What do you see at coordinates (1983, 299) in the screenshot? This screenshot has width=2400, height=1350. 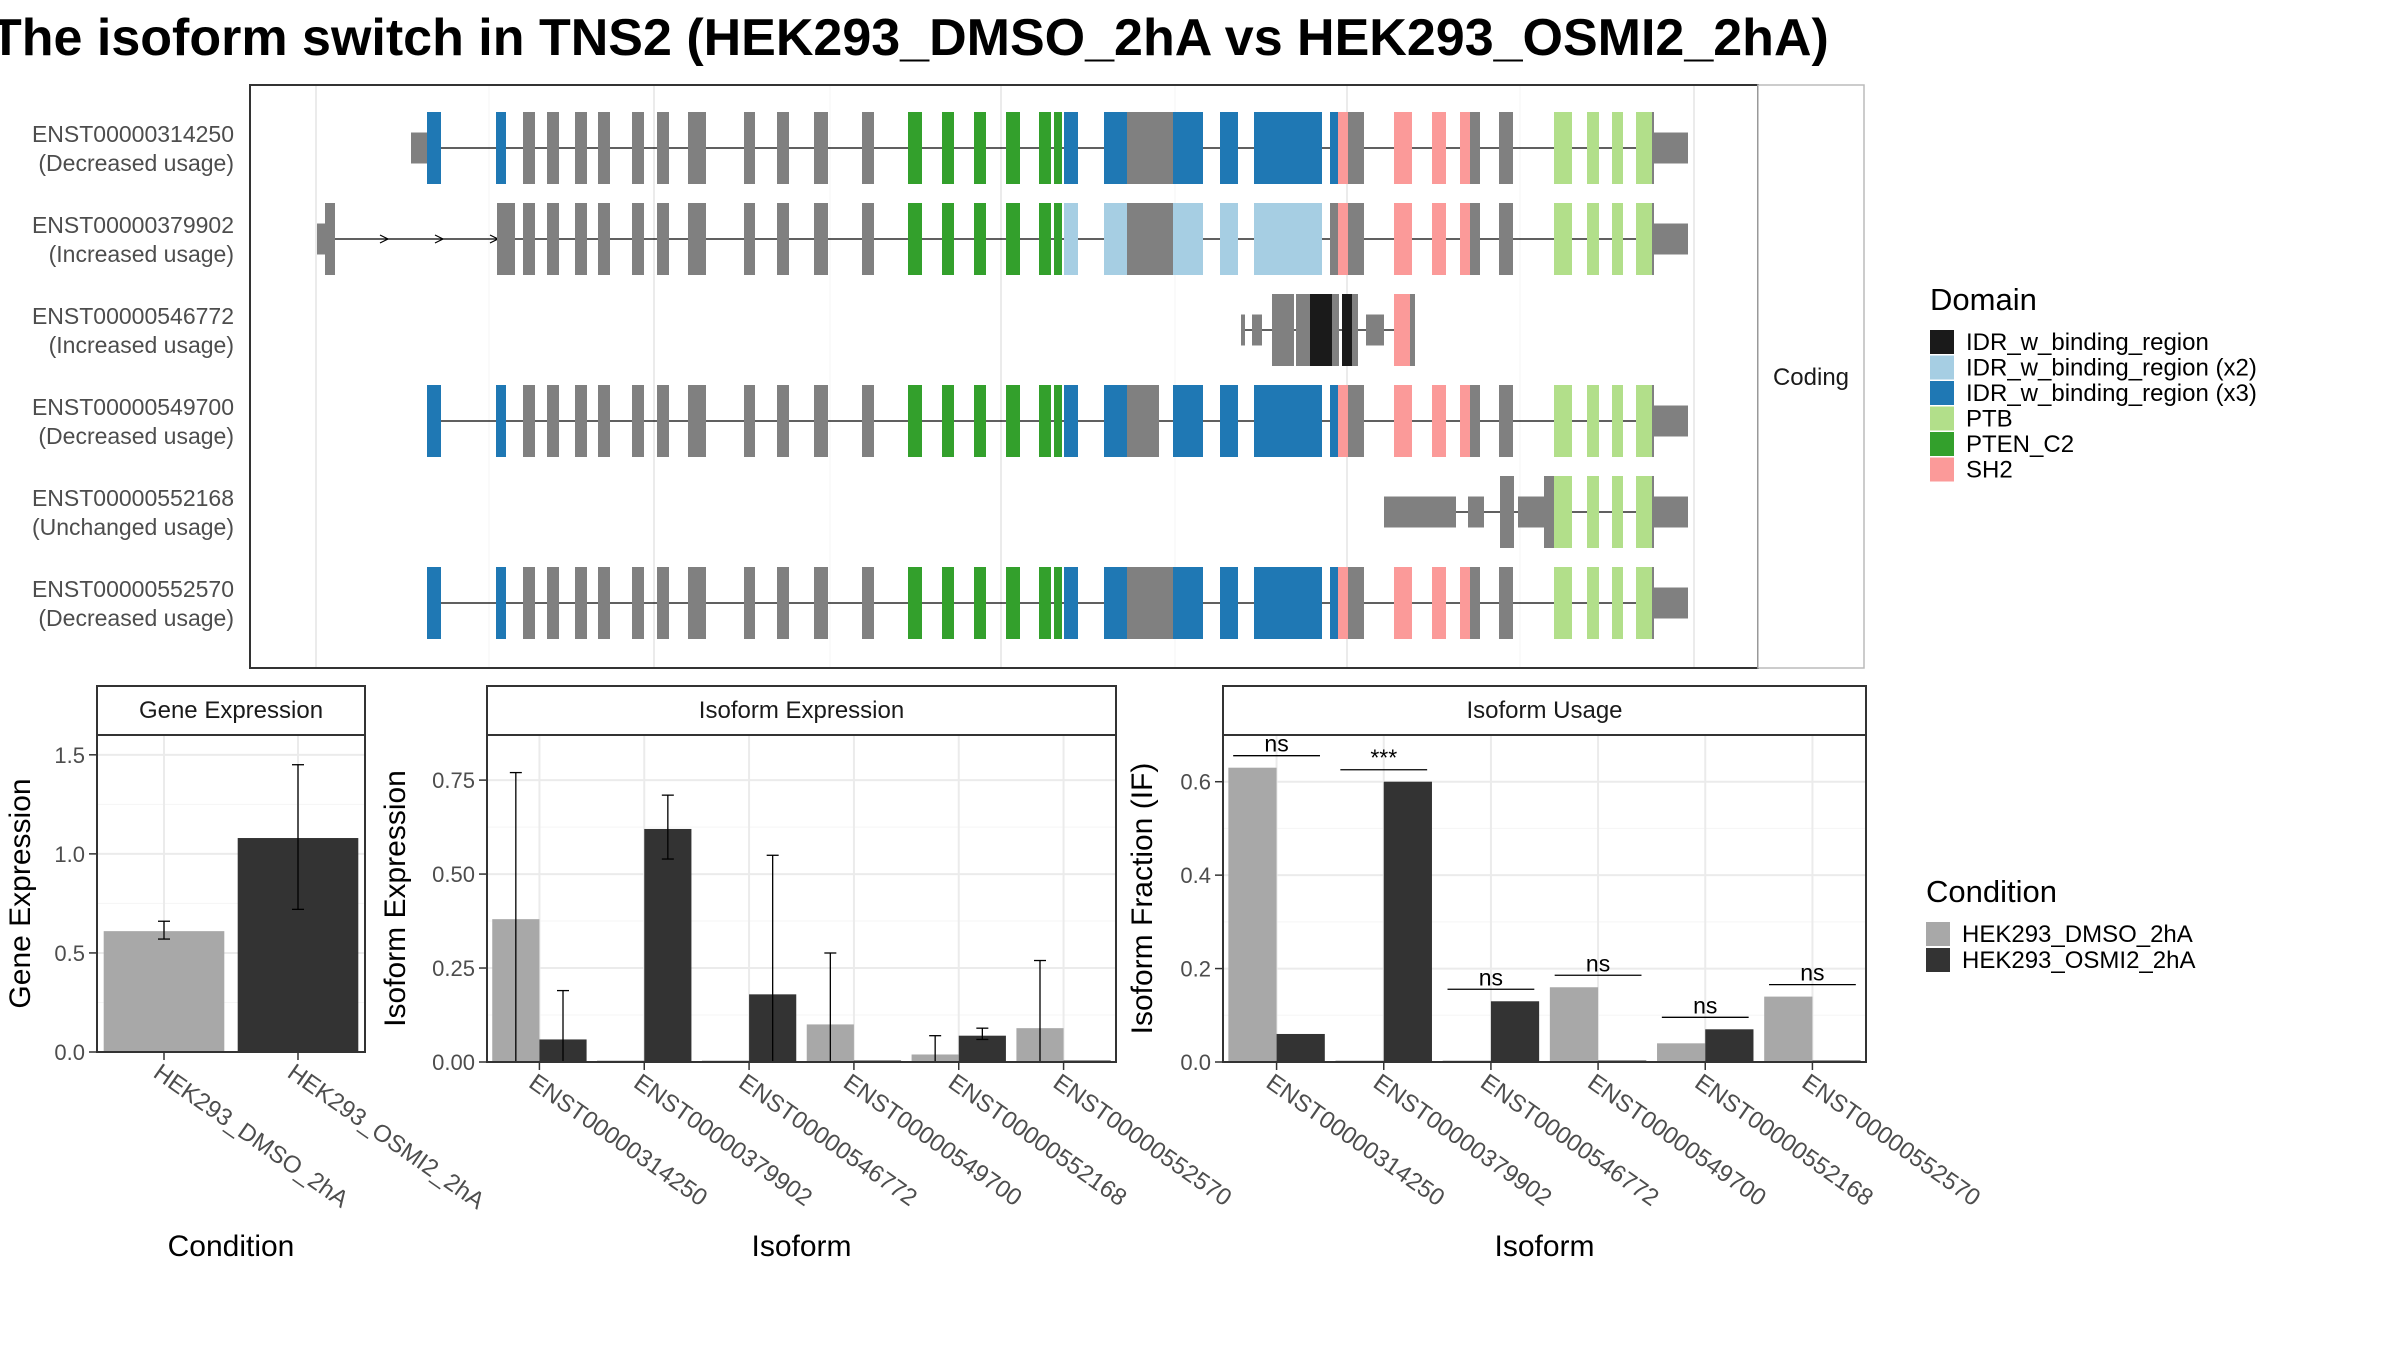 I see `domain-legend-title: Domain` at bounding box center [1983, 299].